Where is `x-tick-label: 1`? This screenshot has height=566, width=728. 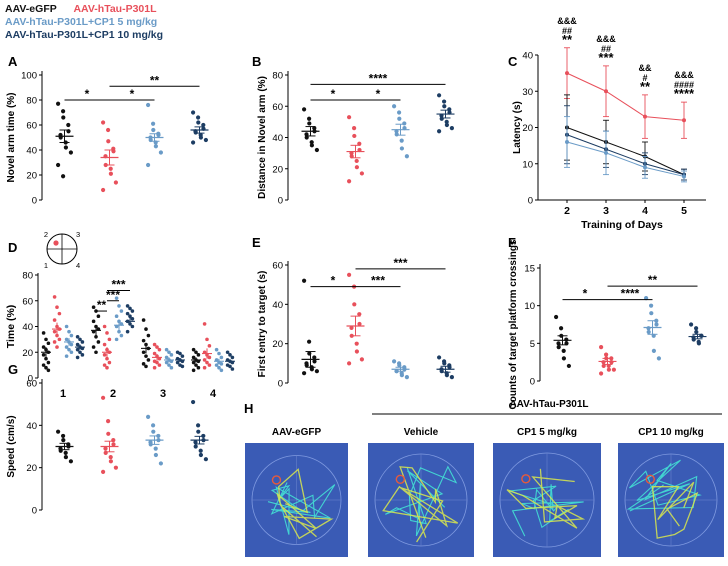
x-tick-label: 1 is located at coordinates (63, 394).